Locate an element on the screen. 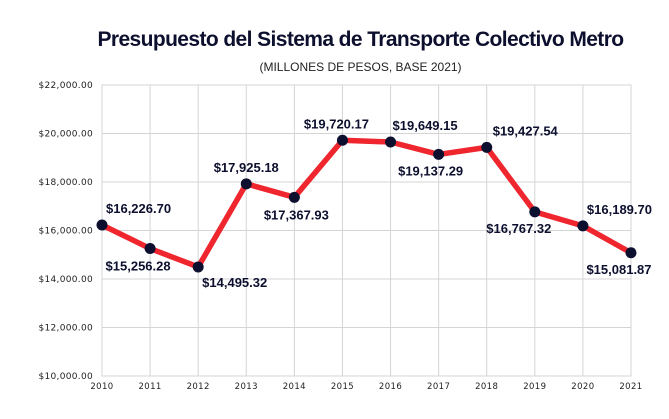 Image resolution: width=669 pixels, height=419 pixels. x-tick-label: 2011 is located at coordinates (149, 387).